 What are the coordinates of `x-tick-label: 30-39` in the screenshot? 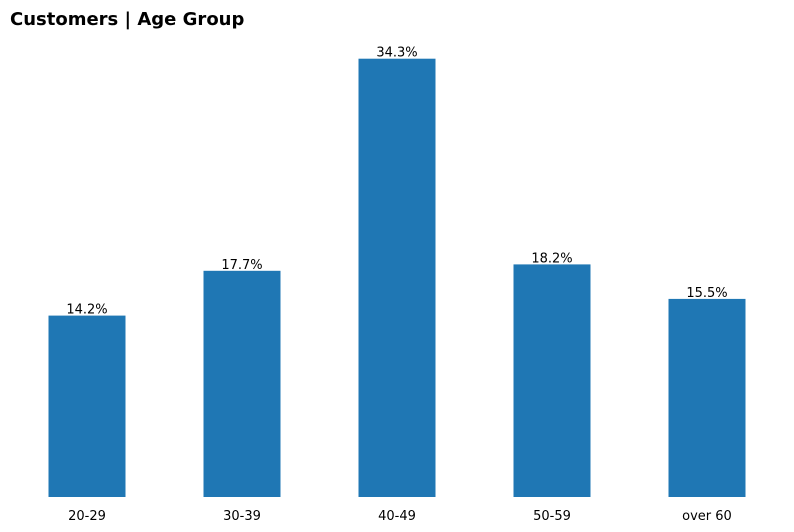 It's located at (242, 516).